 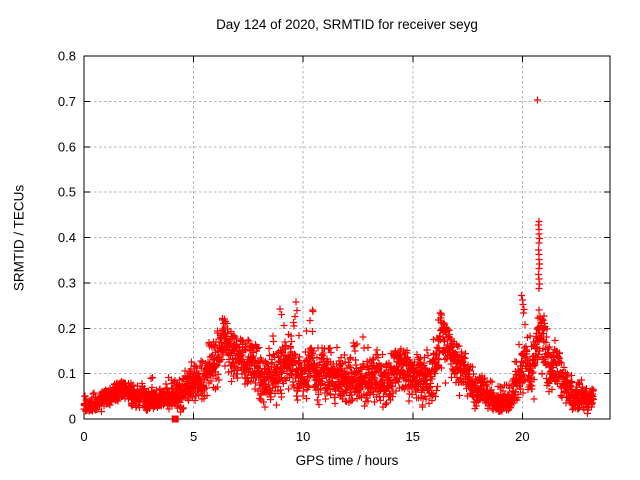 I want to click on y-tick-label: 0.4, so click(x=67, y=237).